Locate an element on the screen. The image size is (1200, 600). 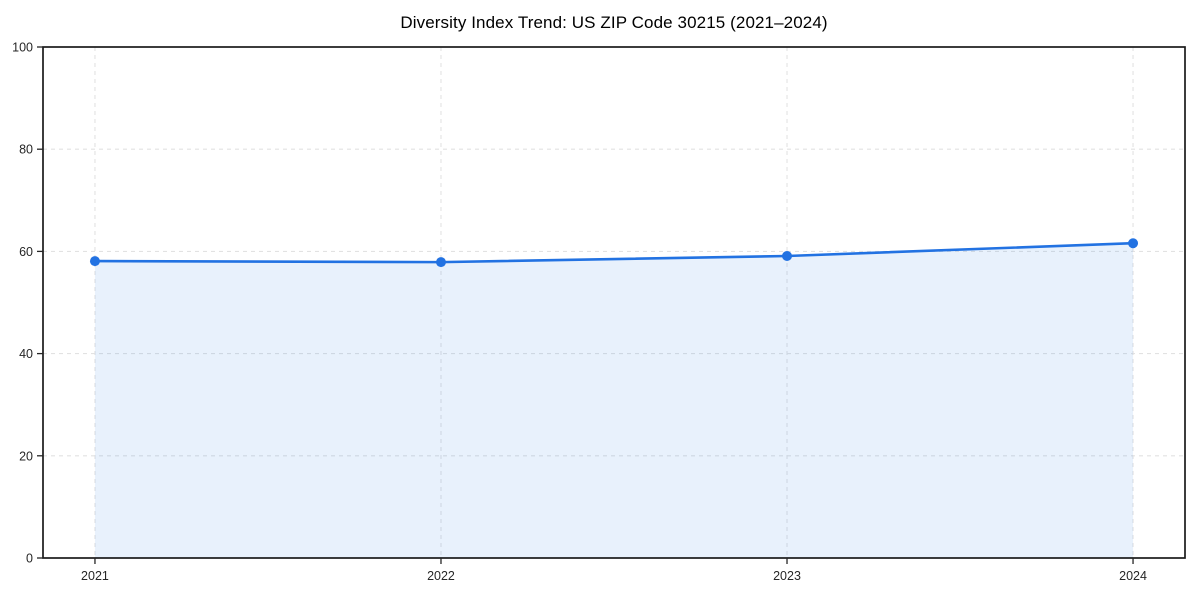
x-tick-label: 2023 is located at coordinates (787, 576).